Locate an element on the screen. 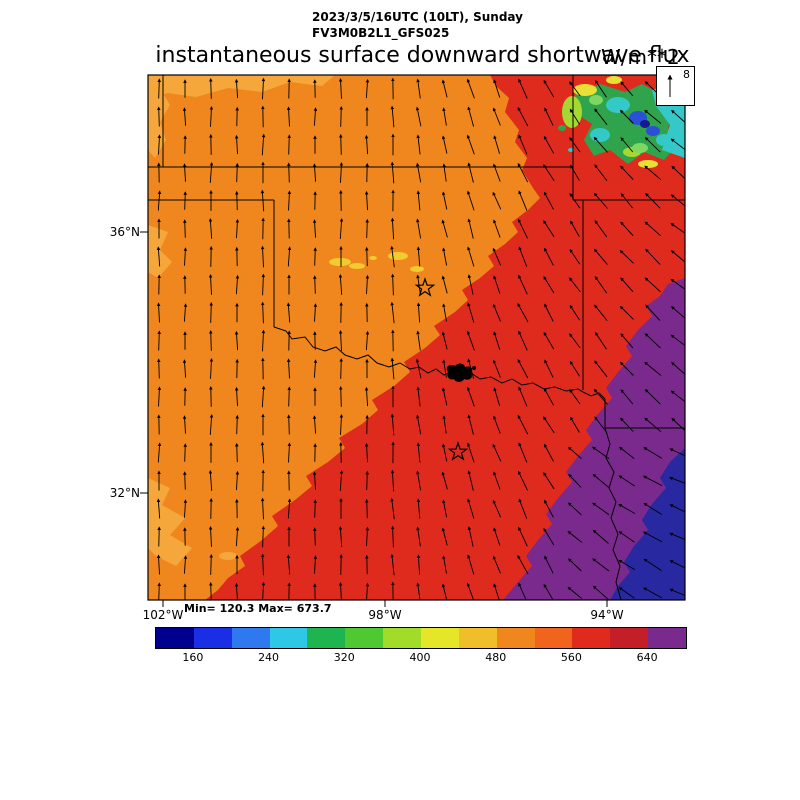 This screenshot has height=800, width=800. colorbar-tick-label: 400 is located at coordinates (420, 657).